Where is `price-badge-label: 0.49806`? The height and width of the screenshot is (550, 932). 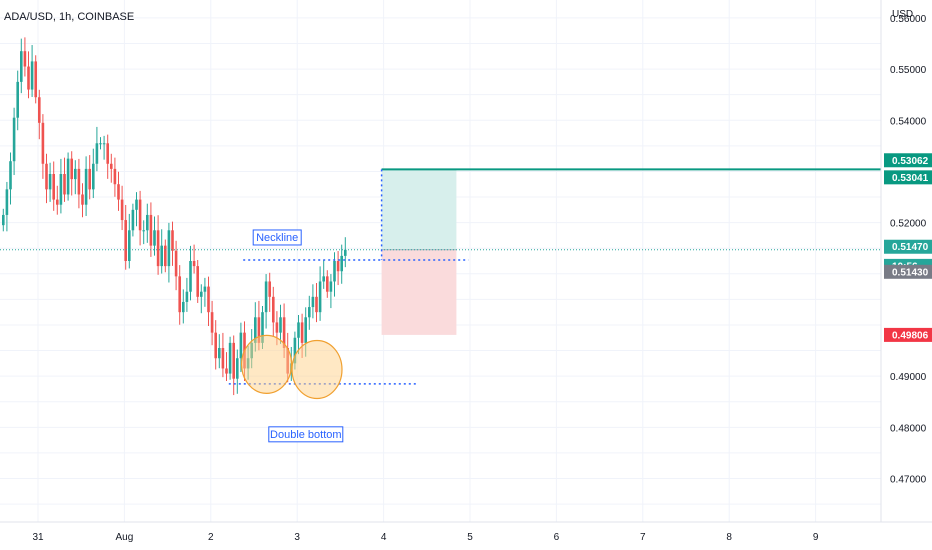
price-badge-label: 0.49806 is located at coordinates (910, 335).